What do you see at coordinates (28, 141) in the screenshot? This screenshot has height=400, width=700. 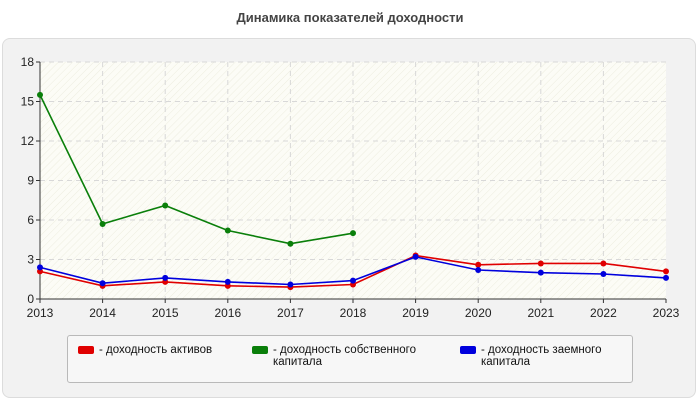 I see `y-tick-label: 12` at bounding box center [28, 141].